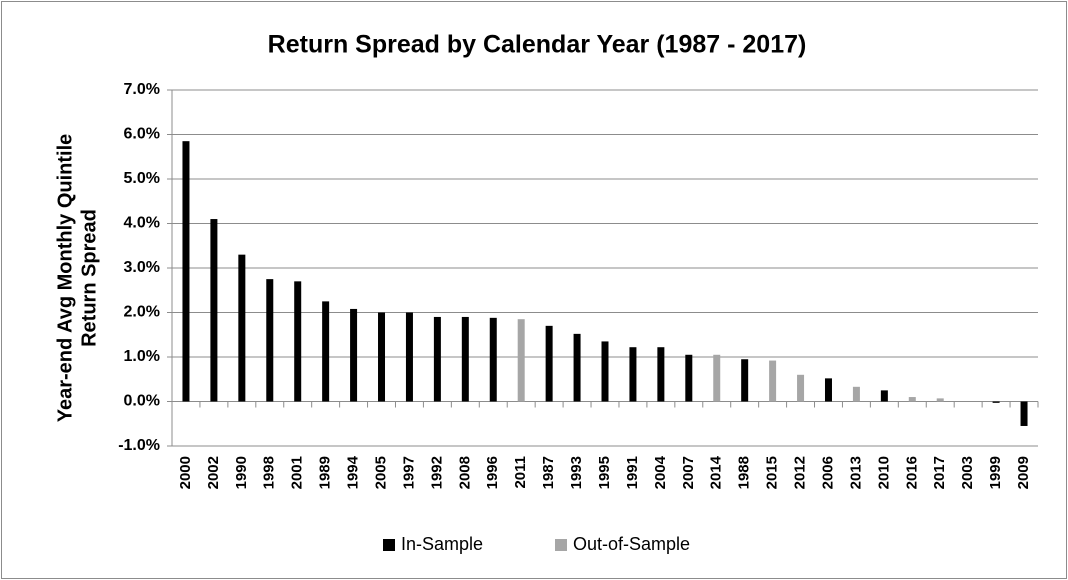 The height and width of the screenshot is (580, 1068). Describe the element at coordinates (800, 472) in the screenshot. I see `x-tick-label: 2012` at that location.